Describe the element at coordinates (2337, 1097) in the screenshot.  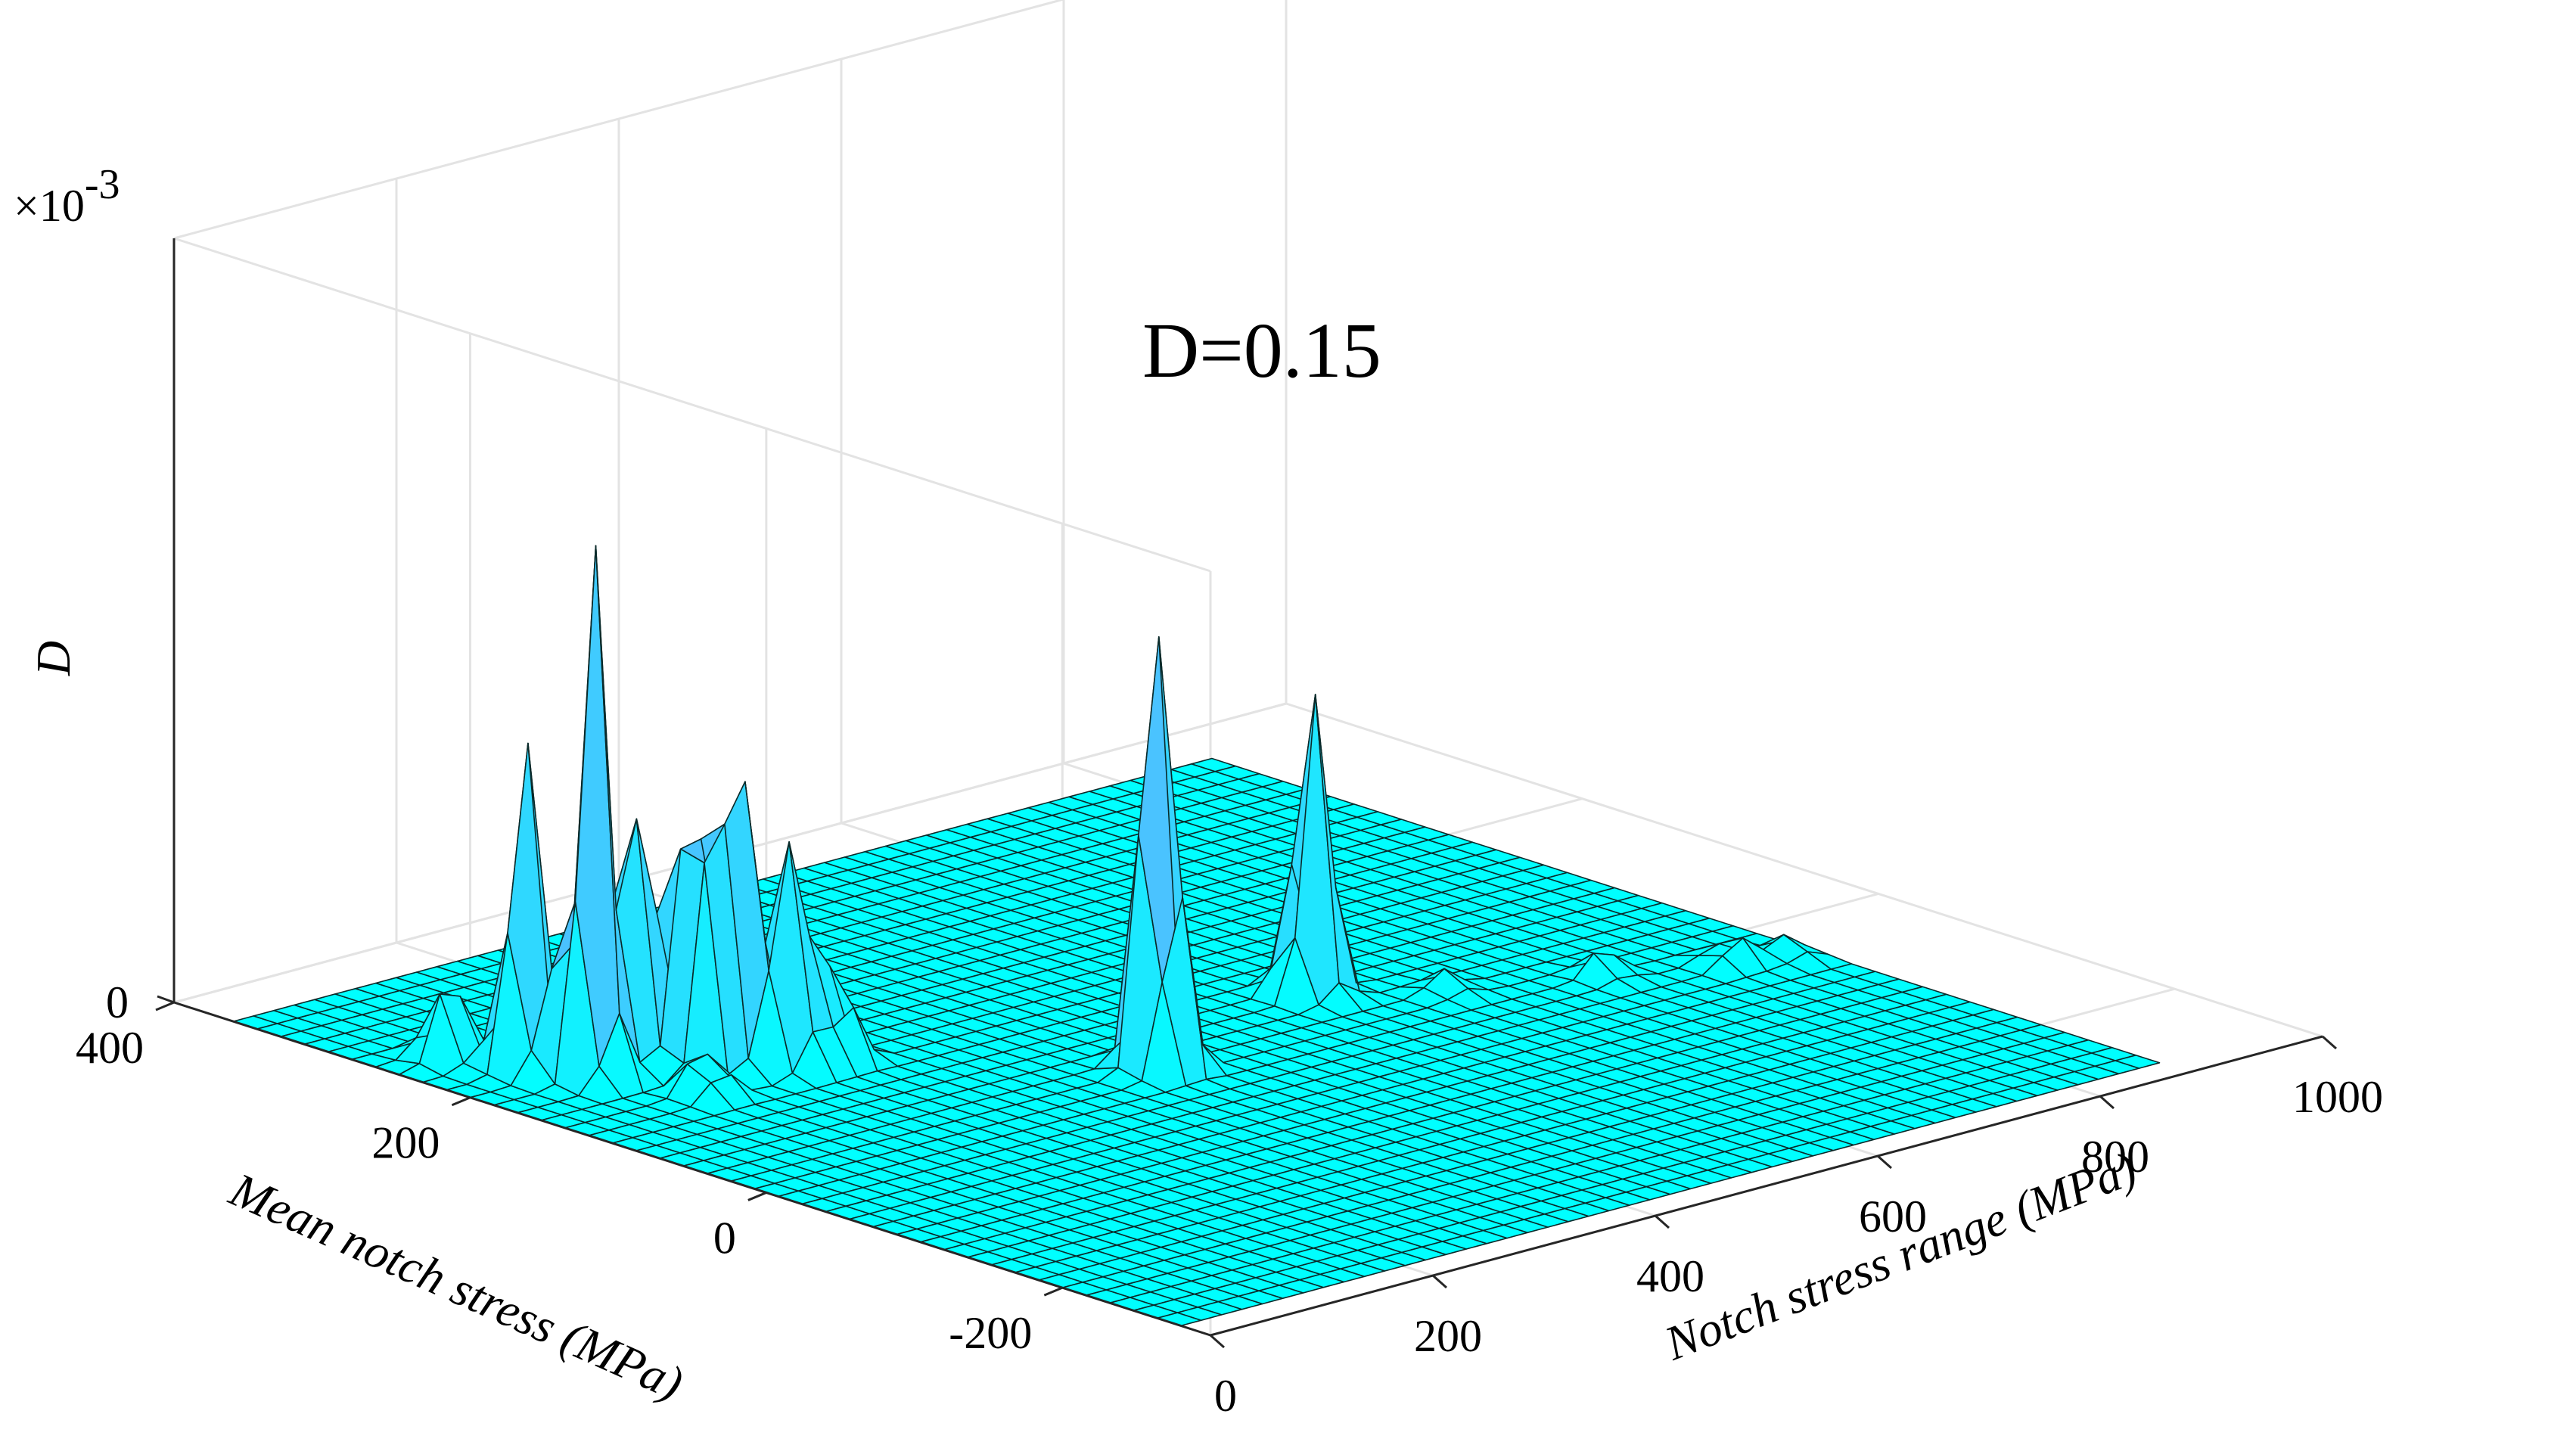
I see `x-tick-label: 1000` at that location.